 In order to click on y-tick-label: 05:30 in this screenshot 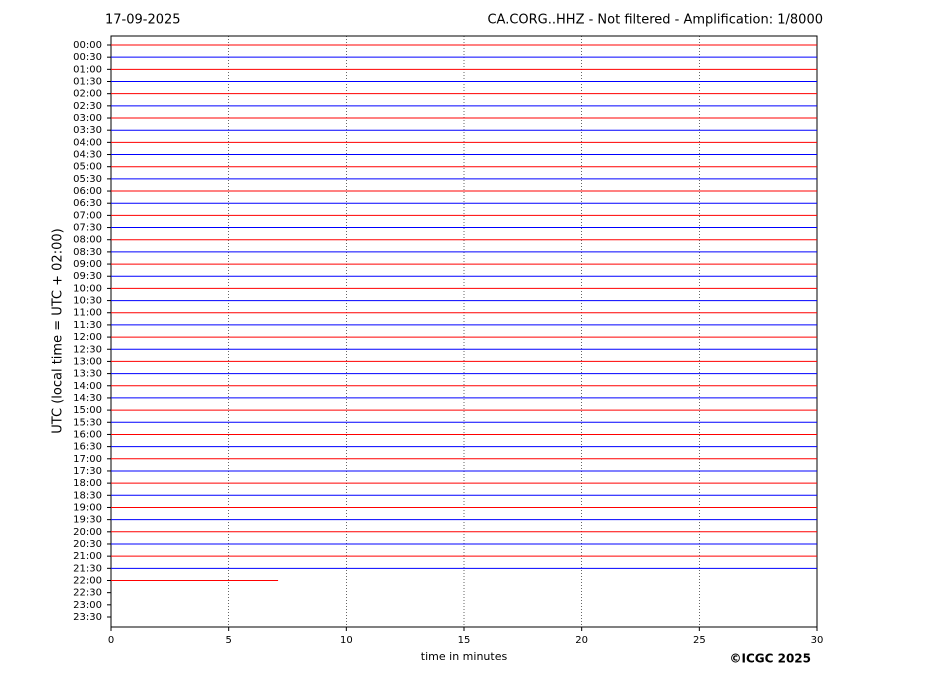, I will do `click(87, 179)`.